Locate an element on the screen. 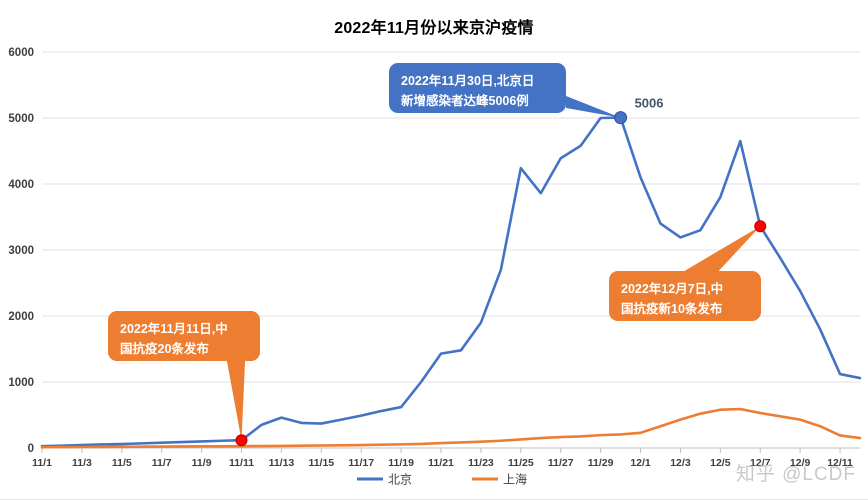 This screenshot has height=500, width=868. legend-label: 上海 is located at coordinates (515, 479).